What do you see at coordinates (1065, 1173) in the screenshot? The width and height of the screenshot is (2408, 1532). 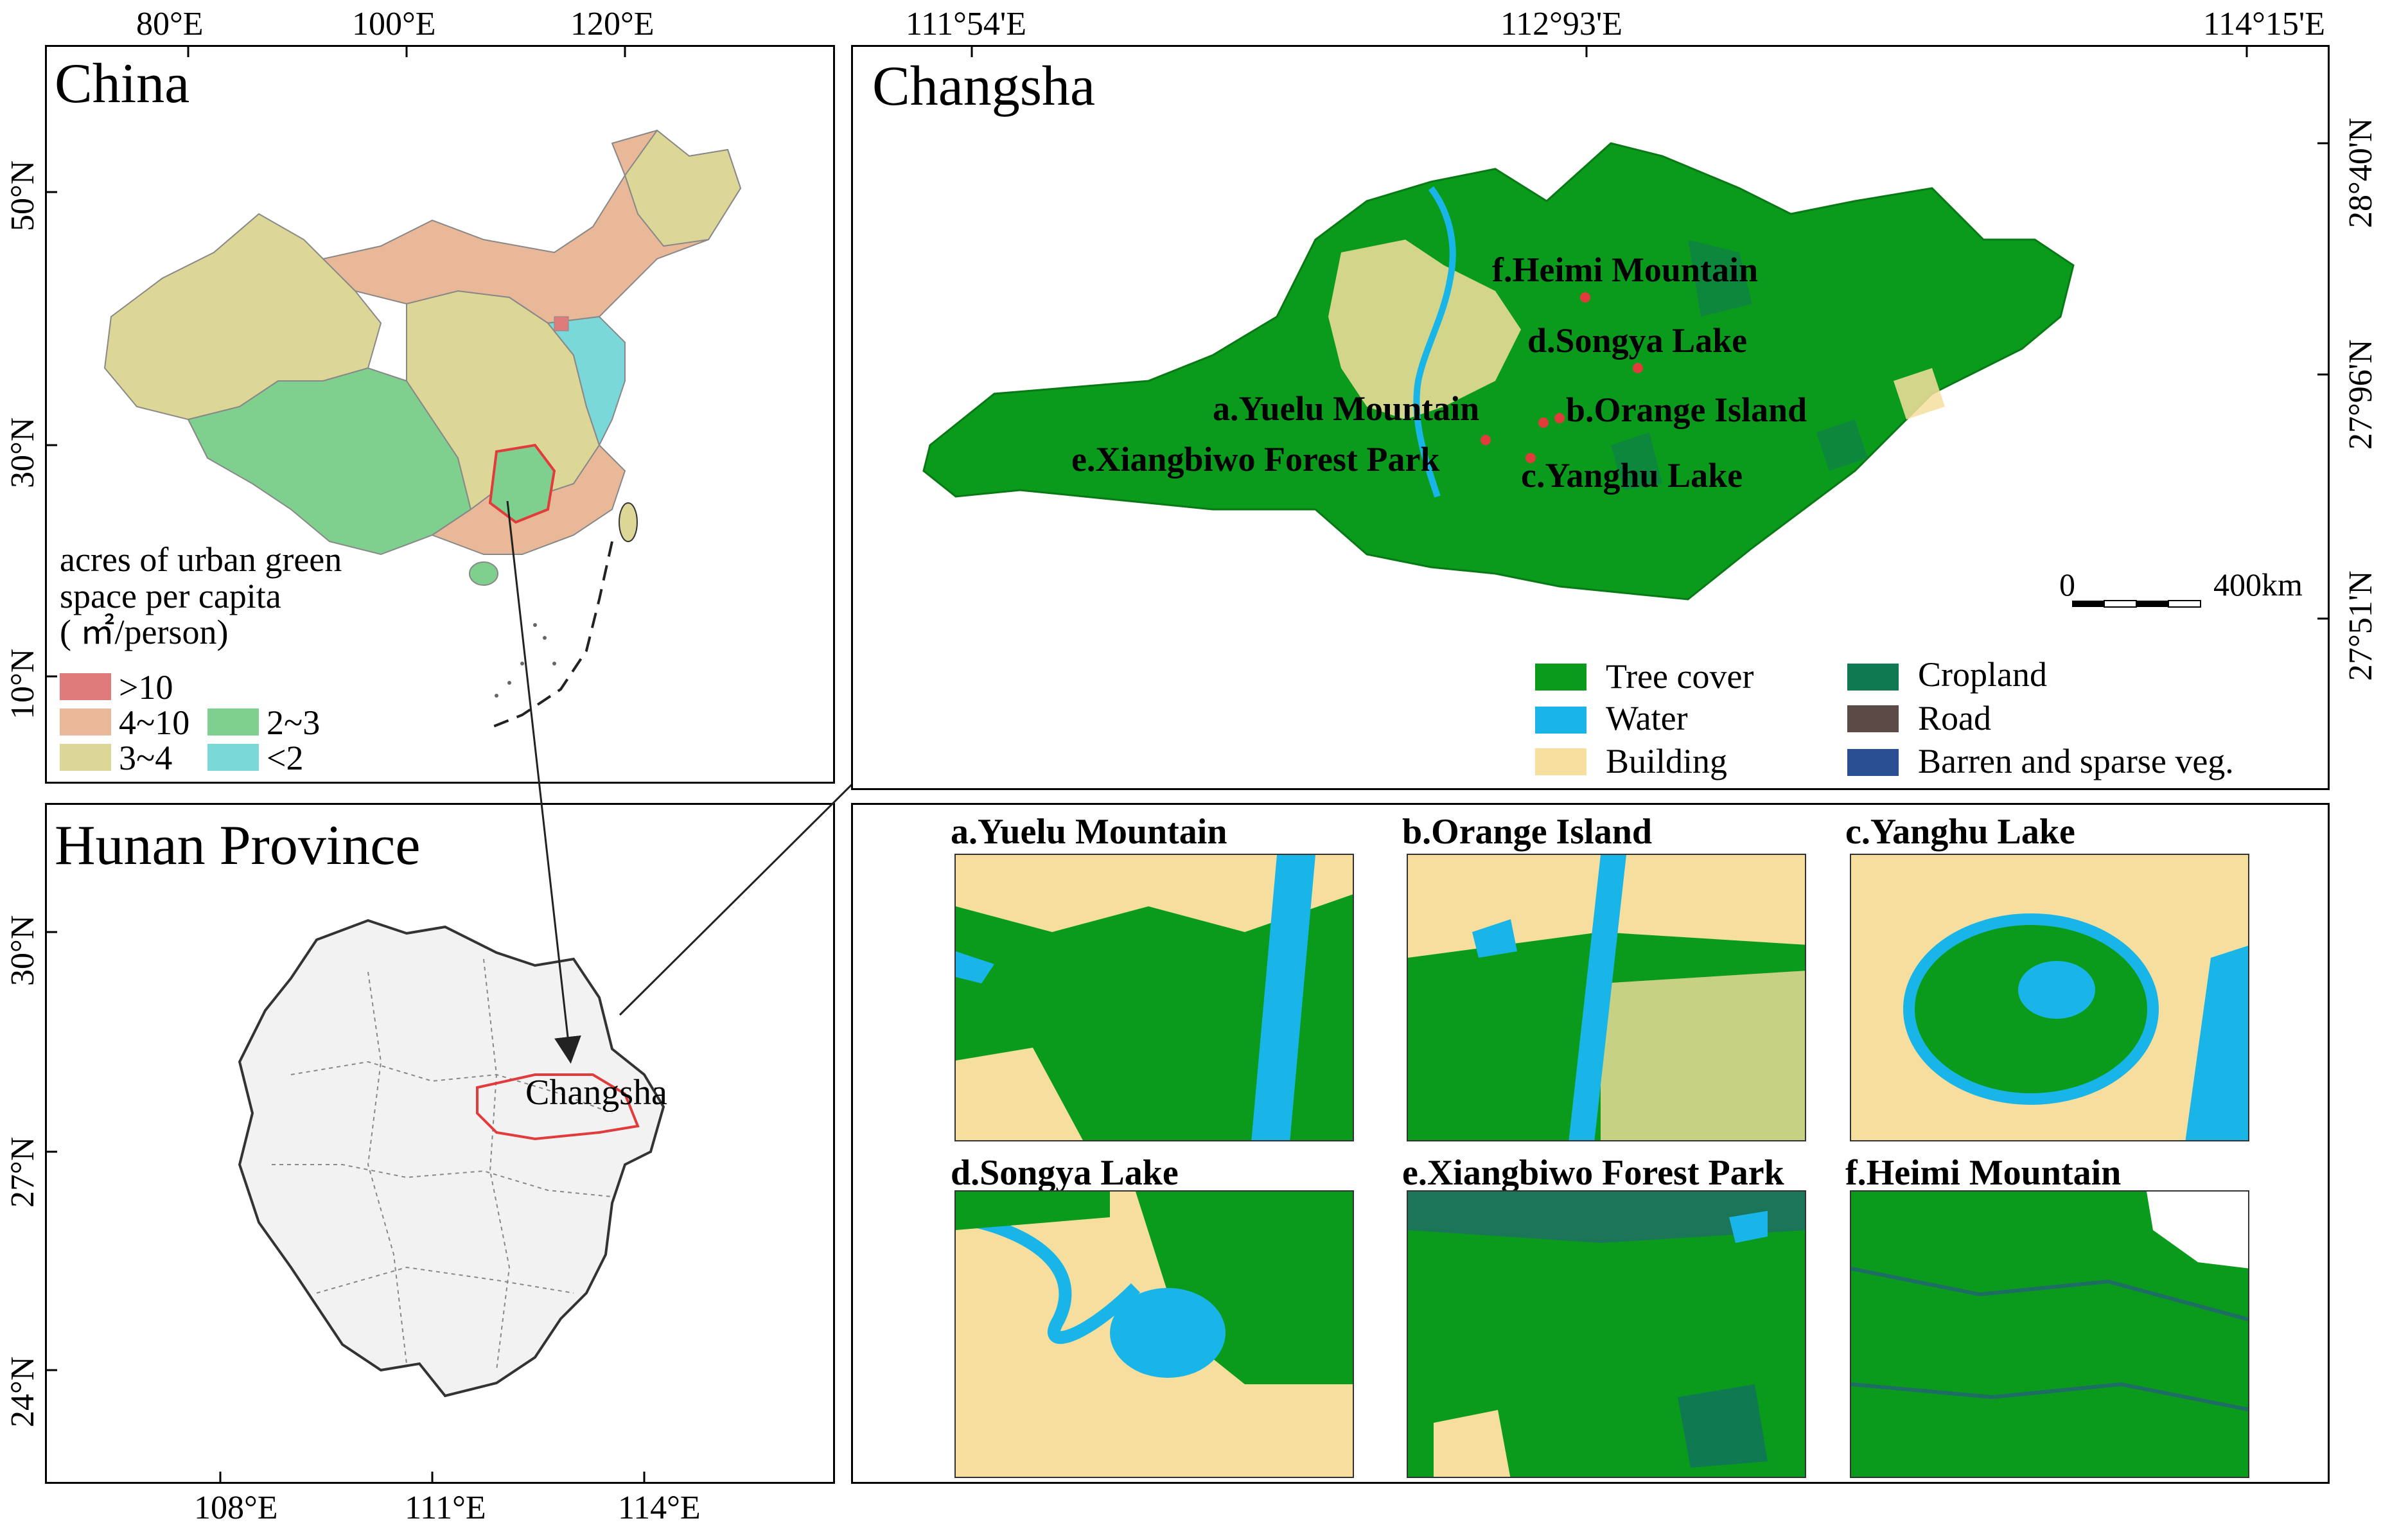 I see `inset-title-d: d.Songya Lake` at bounding box center [1065, 1173].